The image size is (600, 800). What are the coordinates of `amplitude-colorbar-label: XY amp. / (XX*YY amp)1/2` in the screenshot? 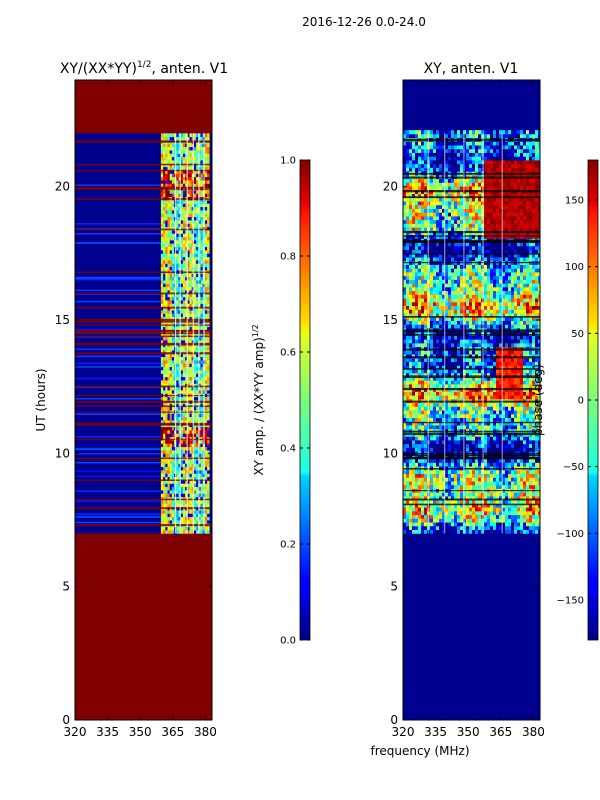 It's located at (258, 399).